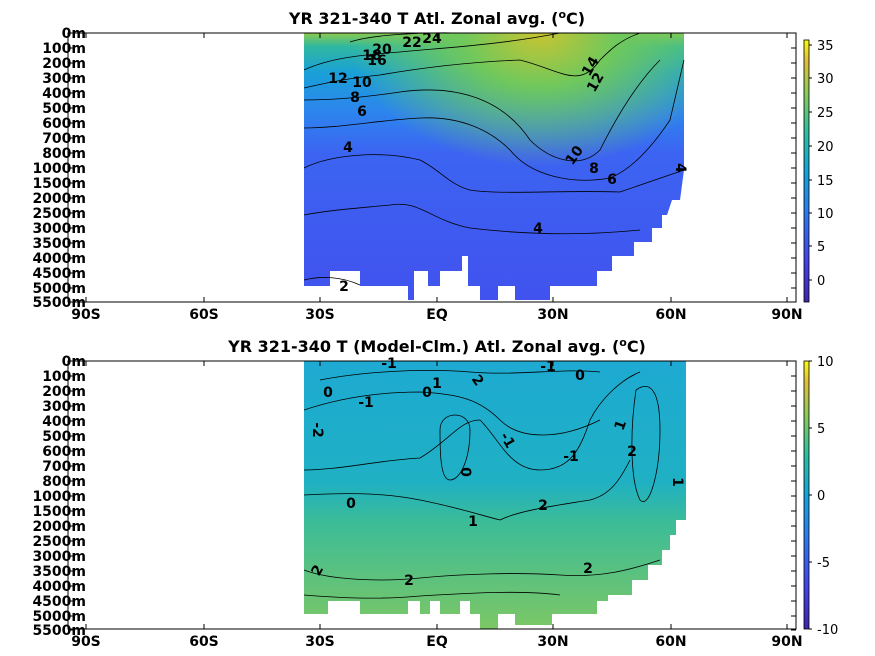 The width and height of the screenshot is (875, 656). What do you see at coordinates (827, 630) in the screenshot?
I see `colorbar-tick-label: -10` at bounding box center [827, 630].